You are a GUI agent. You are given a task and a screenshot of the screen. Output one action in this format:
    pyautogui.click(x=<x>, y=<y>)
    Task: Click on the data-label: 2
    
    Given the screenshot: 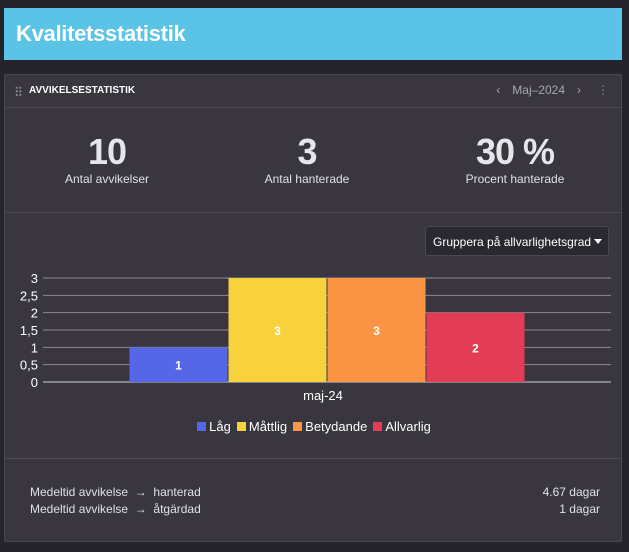 What is the action you would take?
    pyautogui.click(x=475, y=348)
    